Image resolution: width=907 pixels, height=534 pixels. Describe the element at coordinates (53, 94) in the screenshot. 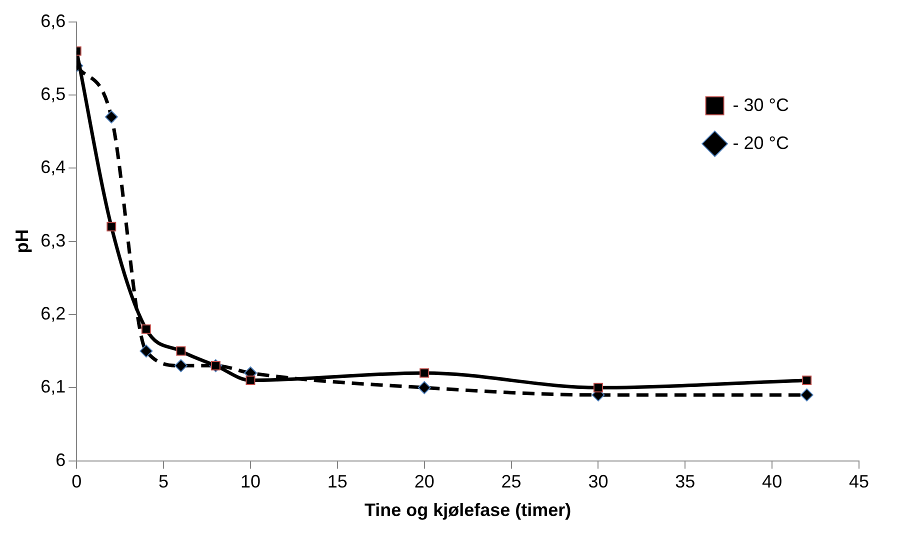

I see `y-tick-label: 6,5` at that location.